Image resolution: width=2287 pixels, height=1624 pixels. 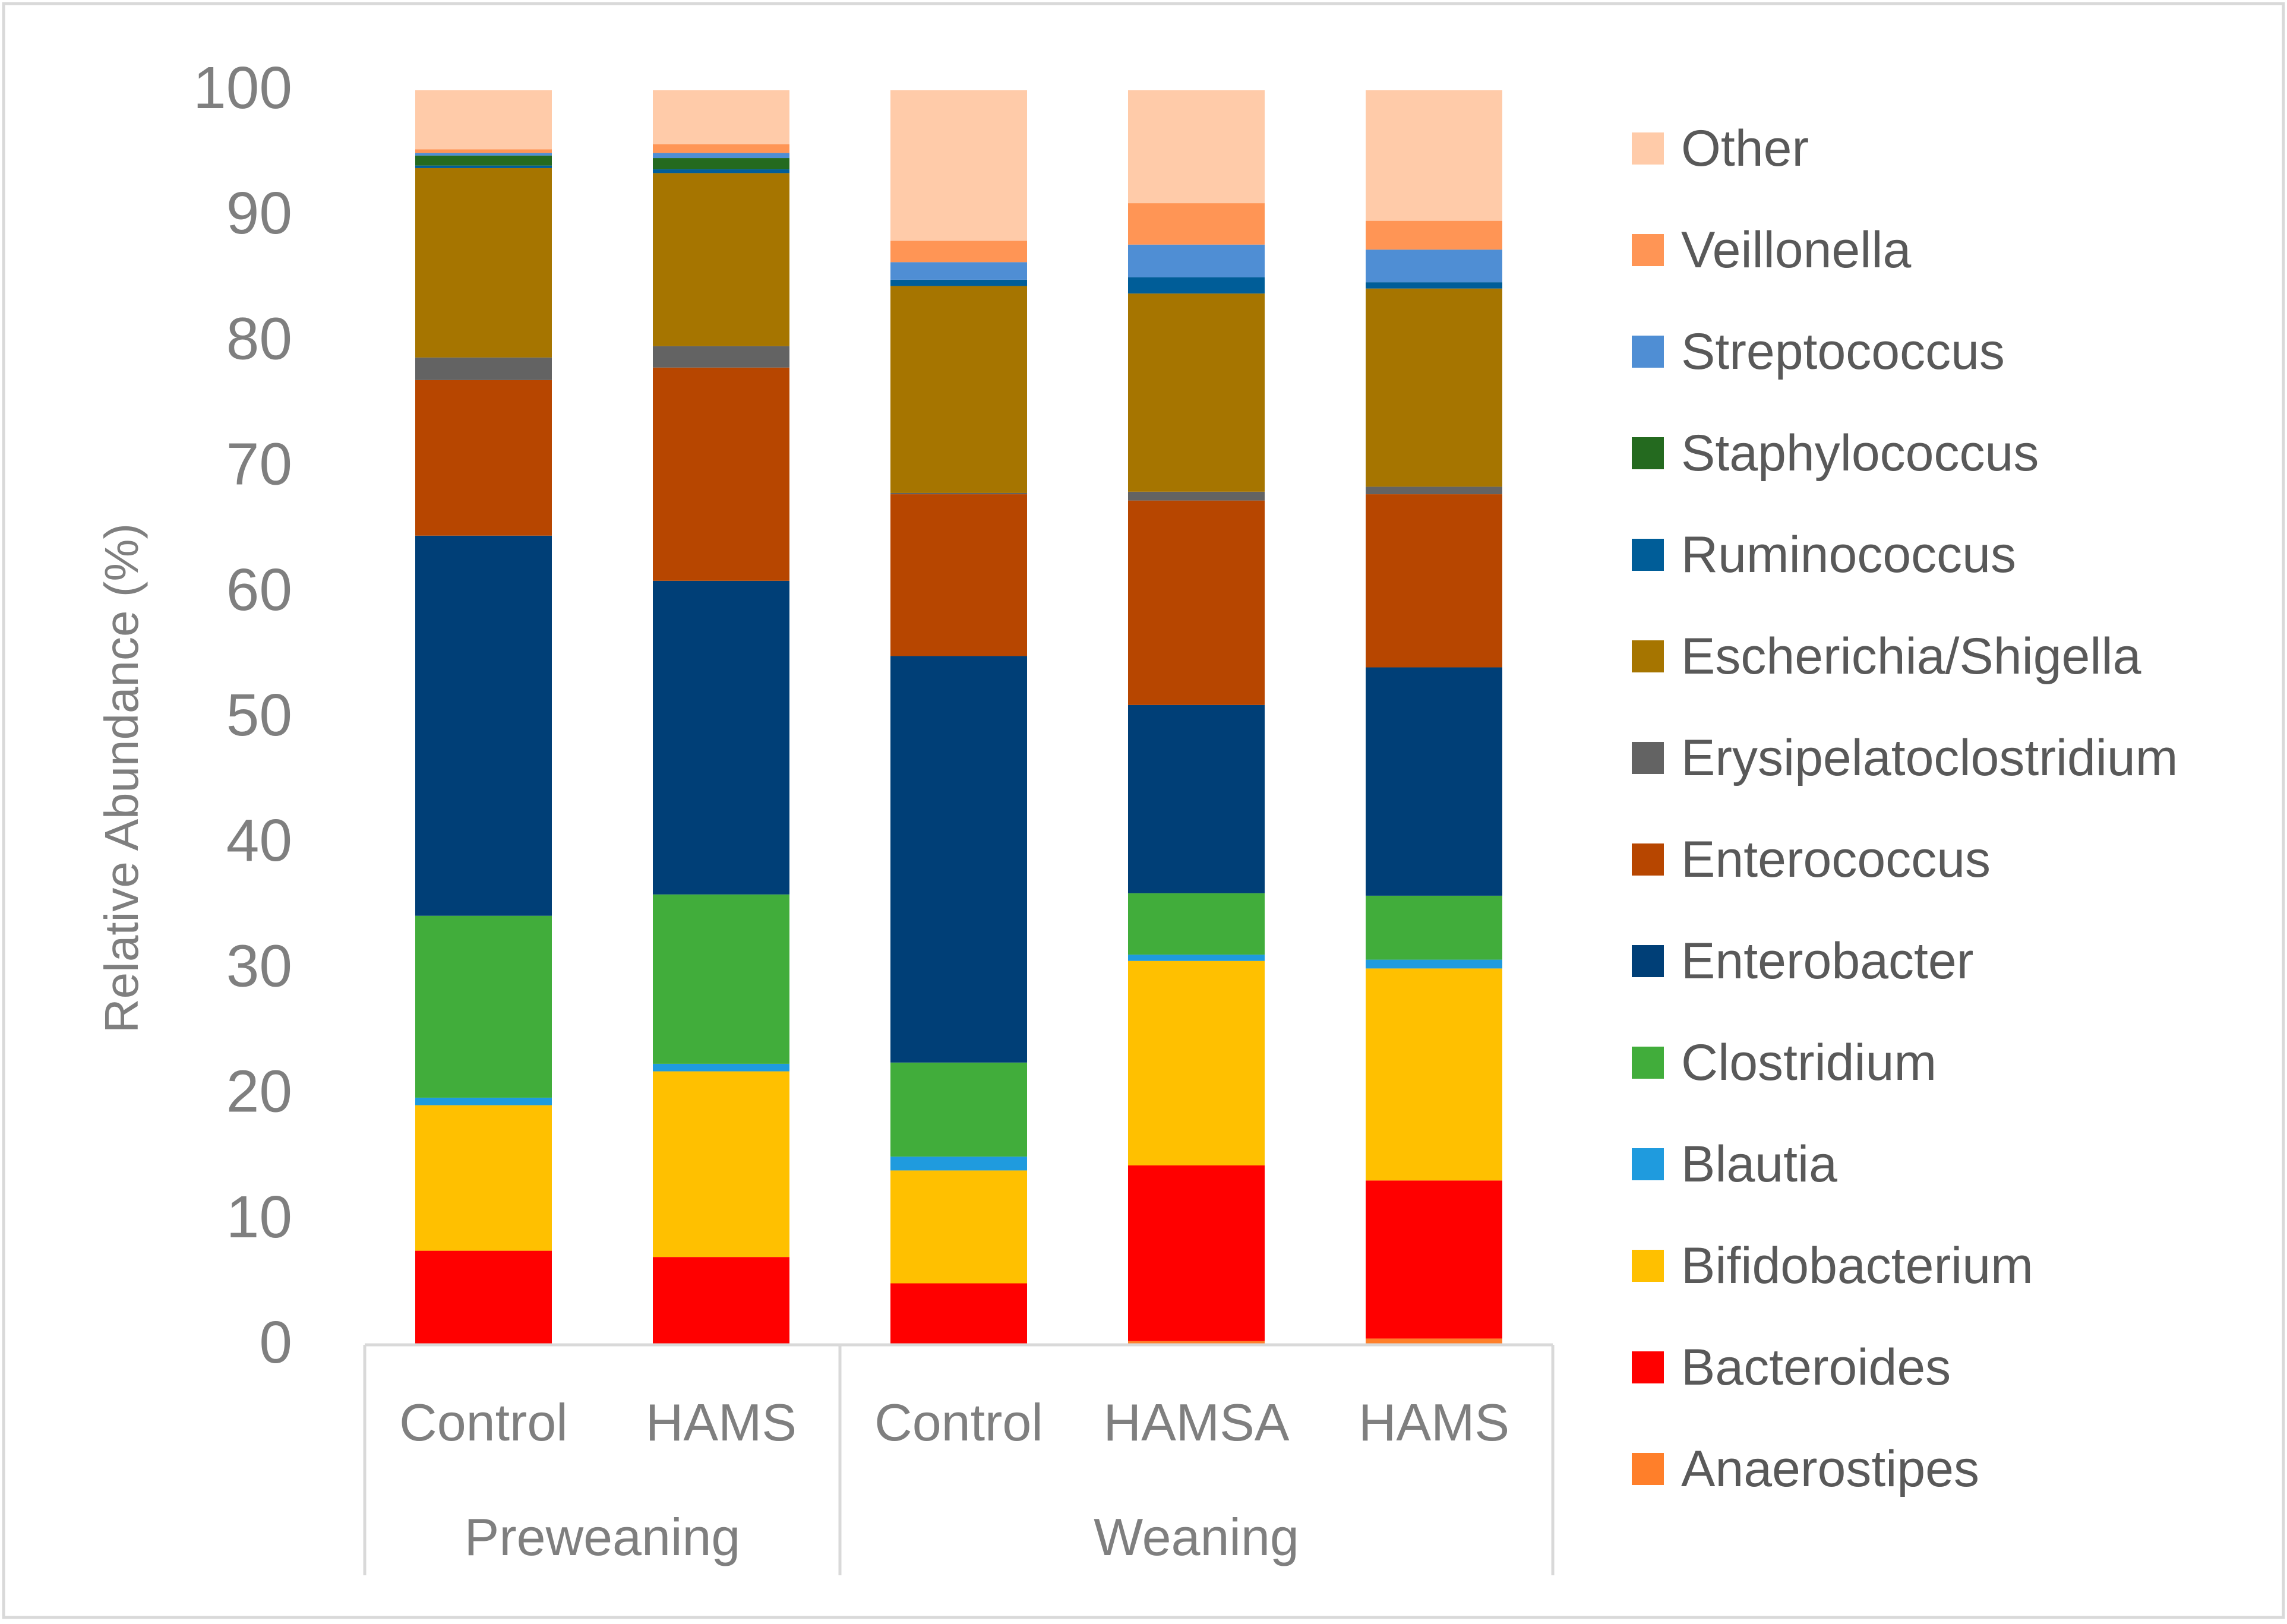 What do you see at coordinates (1805, 1468) in the screenshot?
I see `legend-item: Anaerostipes` at bounding box center [1805, 1468].